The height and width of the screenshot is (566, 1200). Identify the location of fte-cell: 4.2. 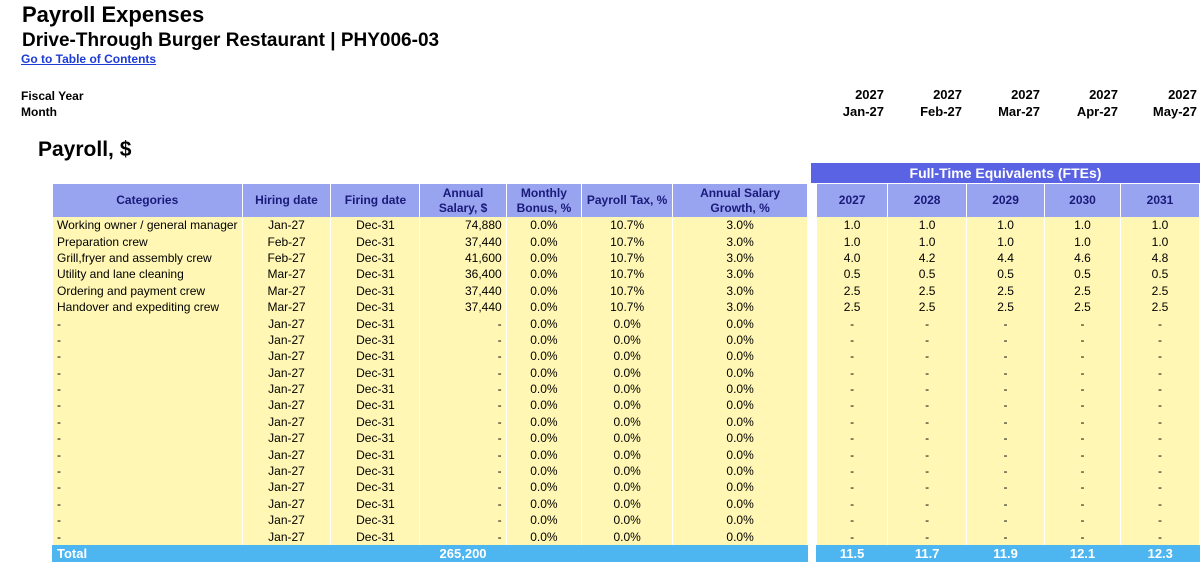
(927, 258).